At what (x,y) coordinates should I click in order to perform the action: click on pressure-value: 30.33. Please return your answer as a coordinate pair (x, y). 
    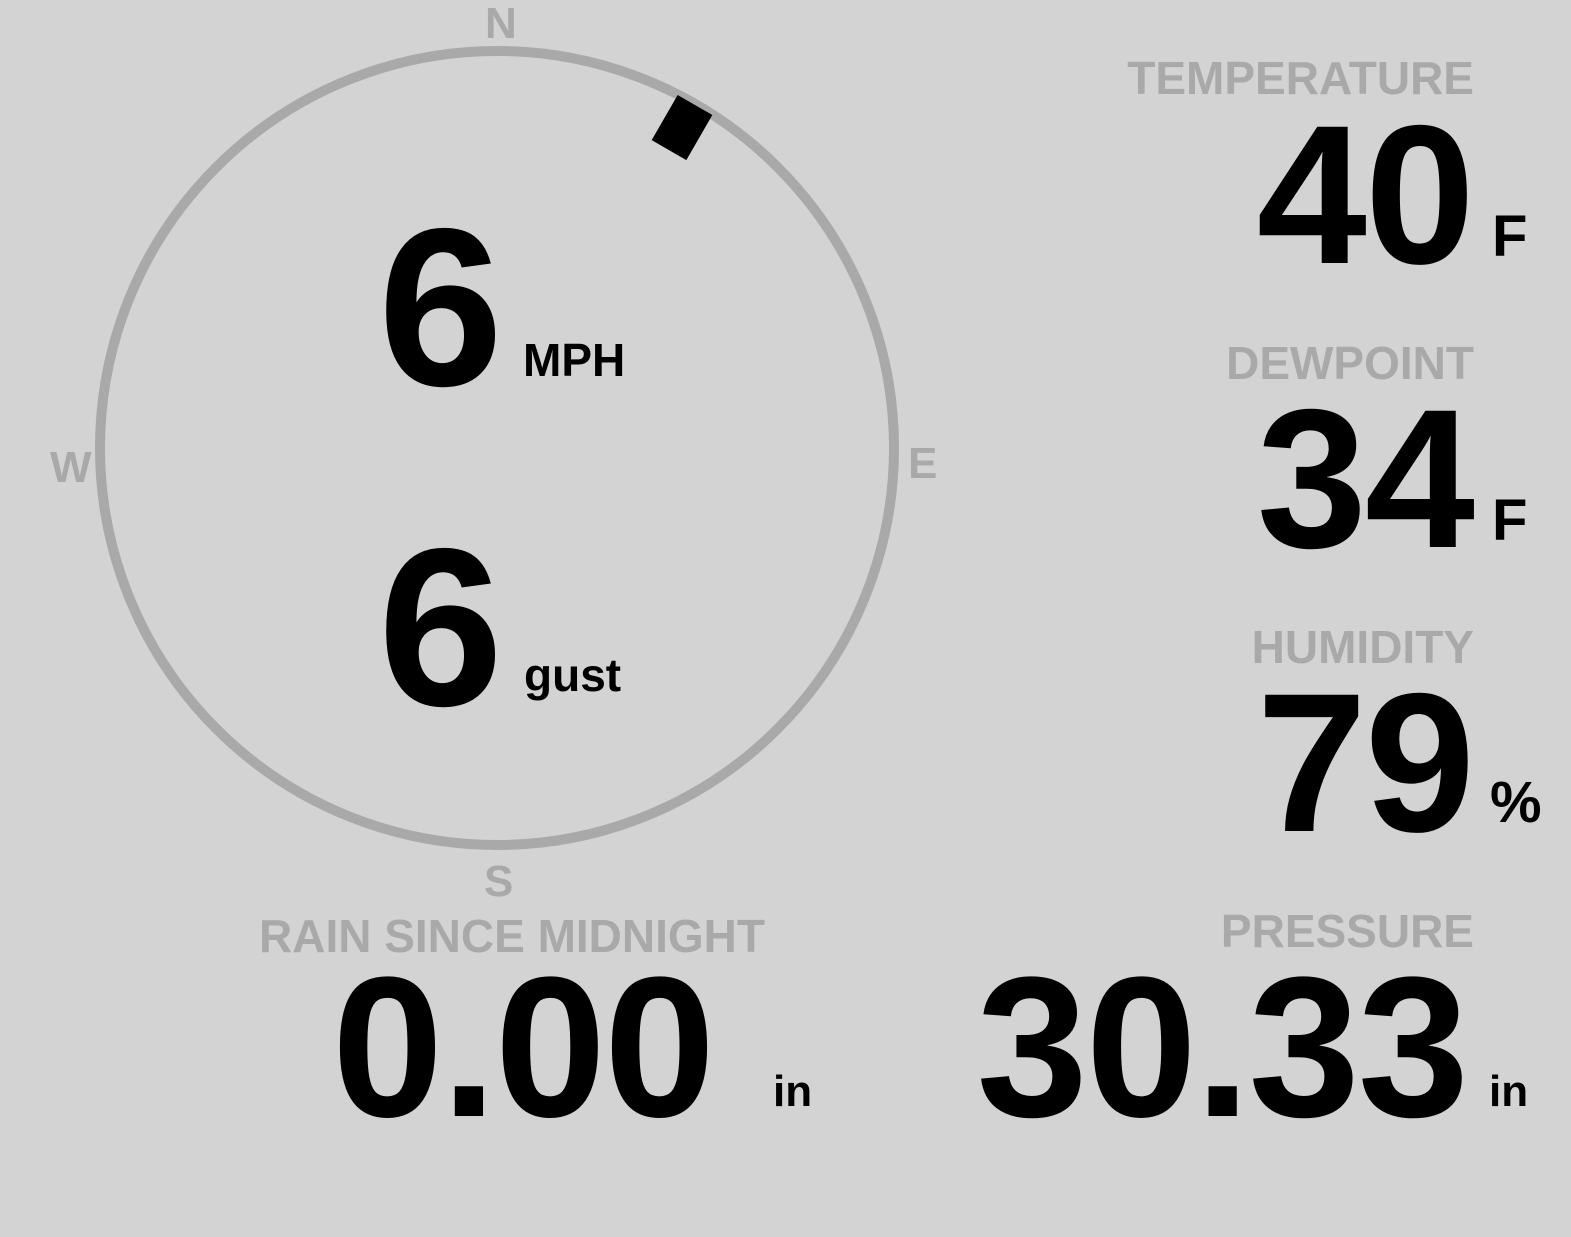
    Looking at the image, I should click on (1222, 1047).